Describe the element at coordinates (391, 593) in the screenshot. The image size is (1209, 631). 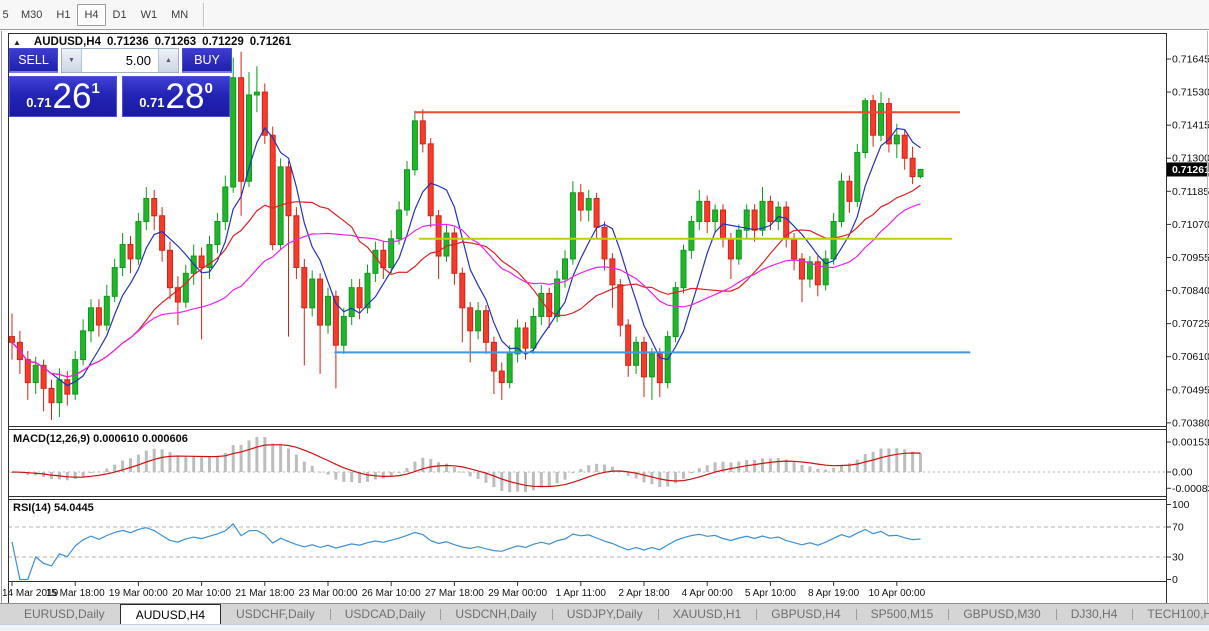
I see `svg-text: 26 Mar 10:00` at that location.